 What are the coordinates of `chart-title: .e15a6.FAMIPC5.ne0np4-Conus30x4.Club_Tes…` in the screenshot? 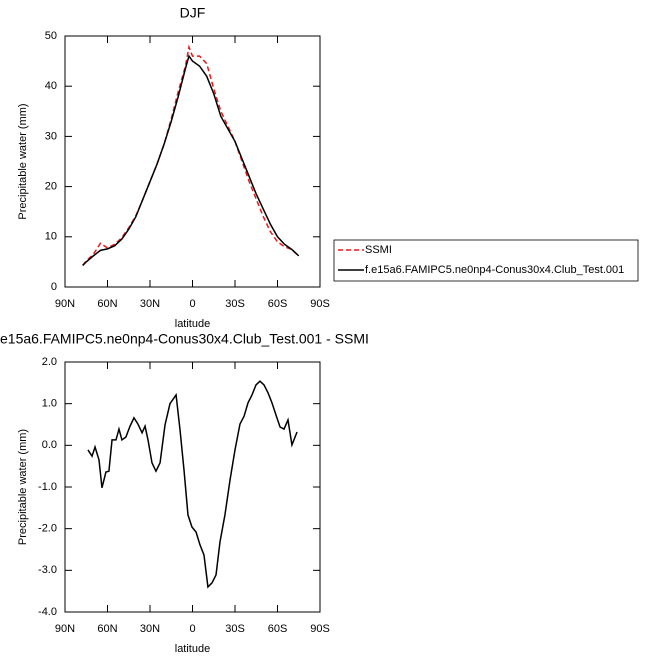 It's located at (184, 339).